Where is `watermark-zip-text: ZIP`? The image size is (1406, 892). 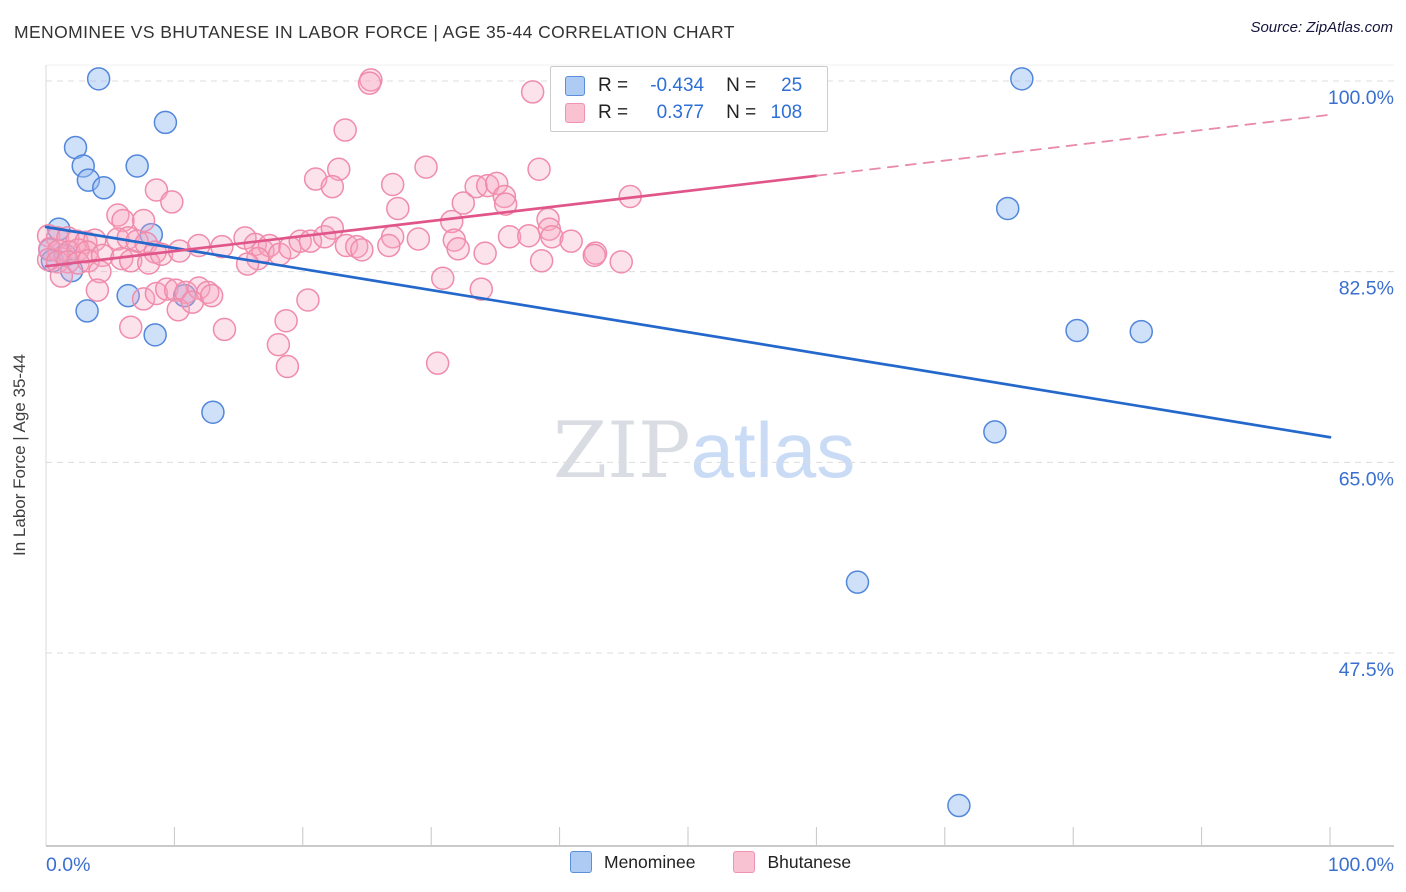 watermark-zip-text: ZIP is located at coordinates (622, 451).